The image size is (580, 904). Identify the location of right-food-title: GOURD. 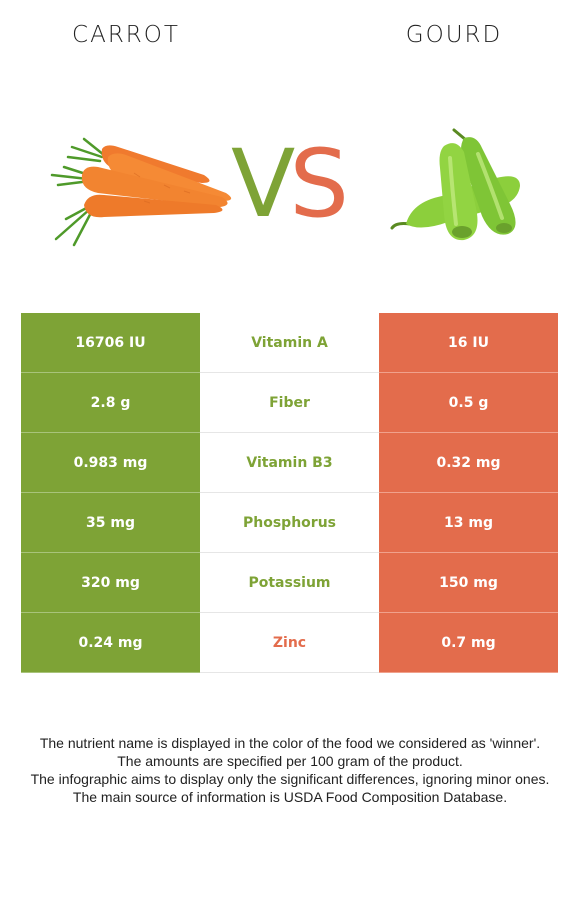
(454, 35).